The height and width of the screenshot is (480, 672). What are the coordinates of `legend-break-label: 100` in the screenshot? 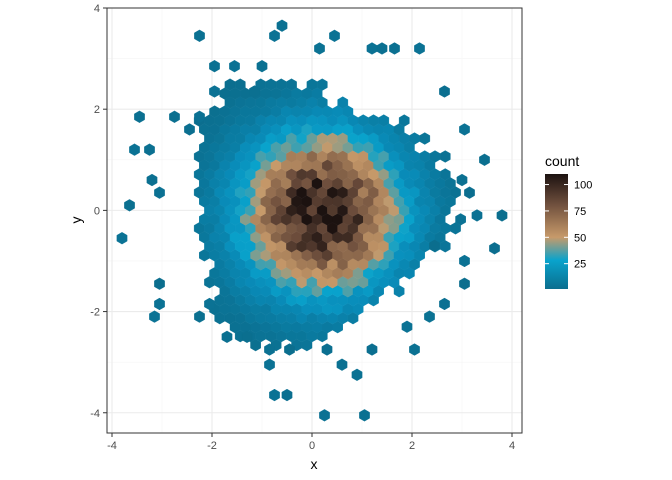 It's located at (583, 186).